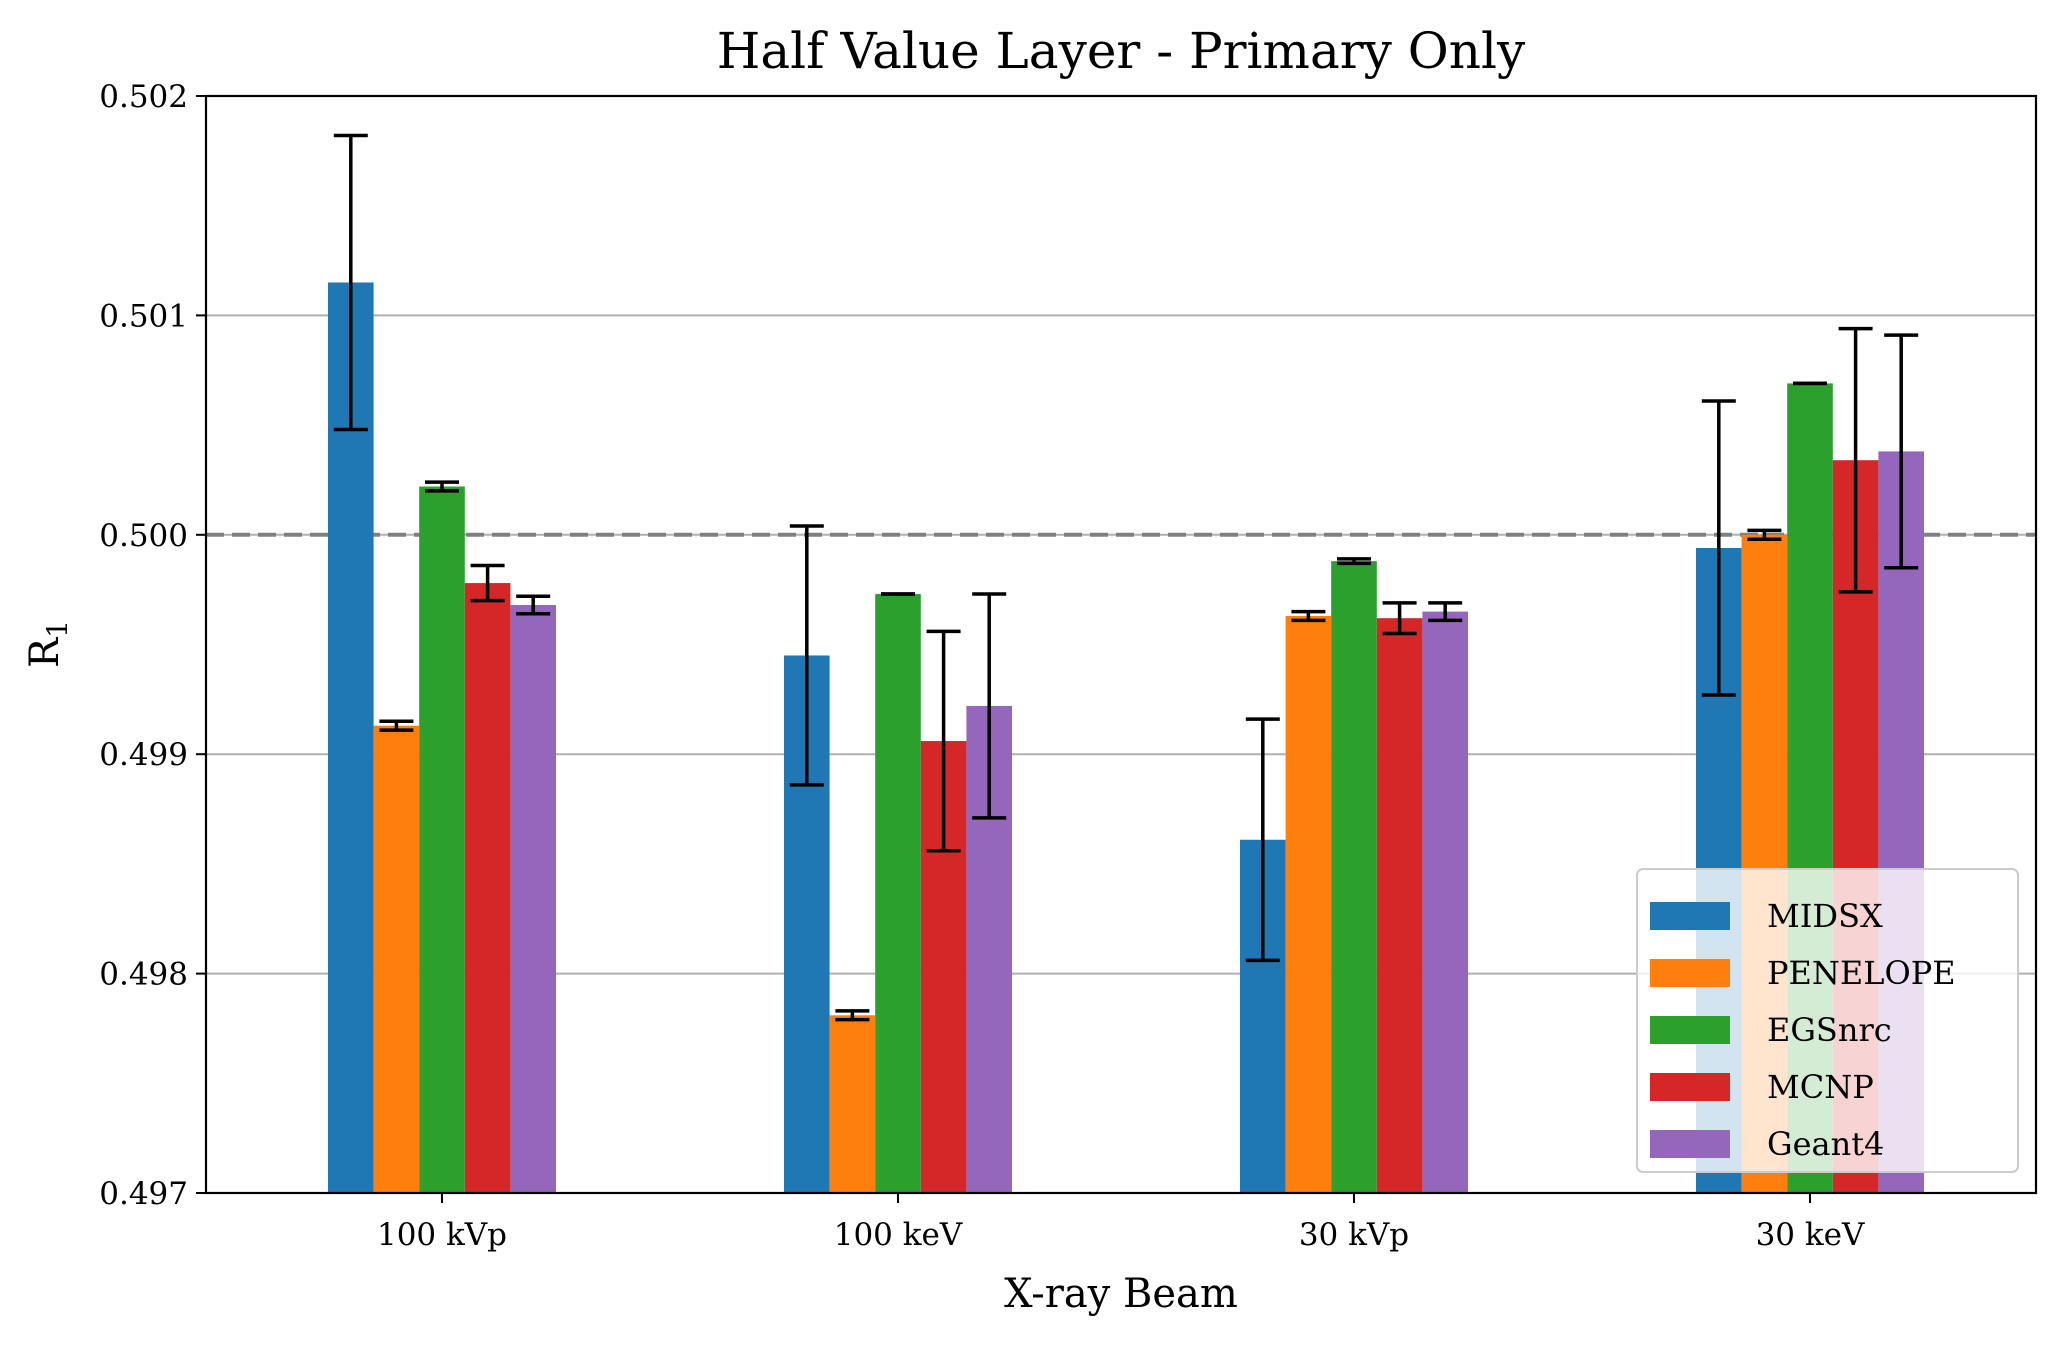 This screenshot has height=1350, width=2058. What do you see at coordinates (143, 1194) in the screenshot?
I see `y-tick-label: 0.497` at bounding box center [143, 1194].